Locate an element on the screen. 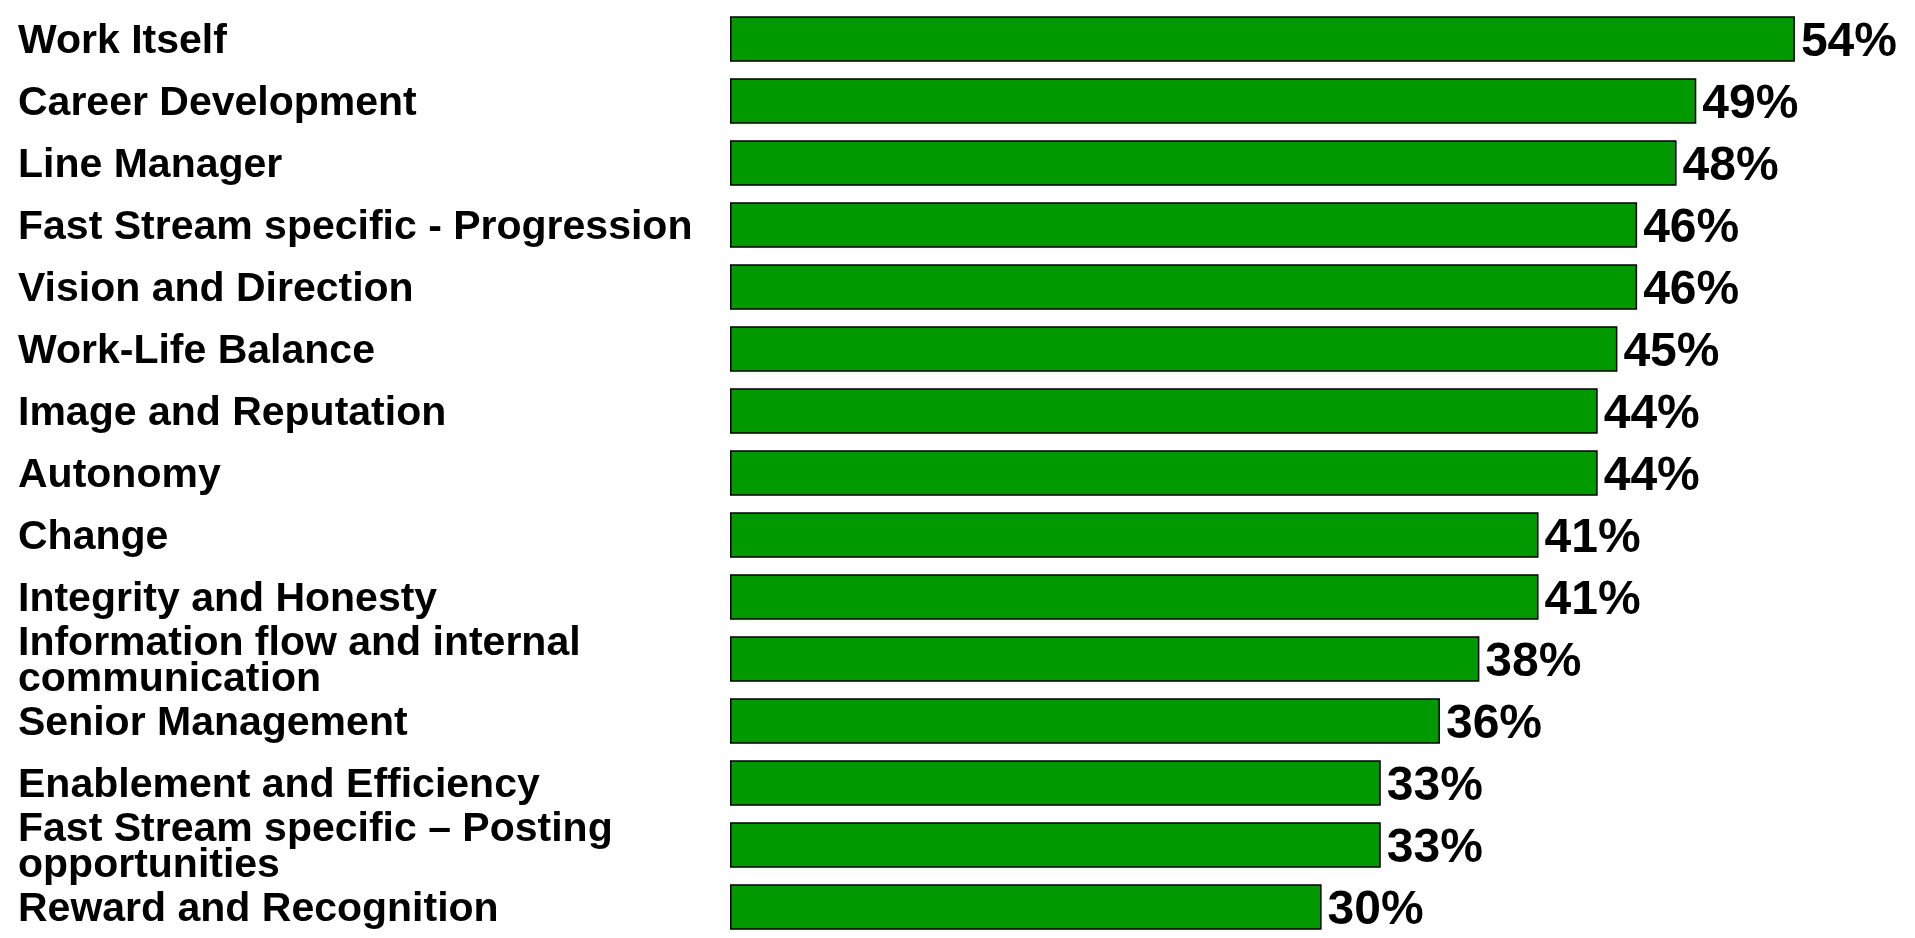 The image size is (1915, 938). data-label: 49% is located at coordinates (1750, 101).